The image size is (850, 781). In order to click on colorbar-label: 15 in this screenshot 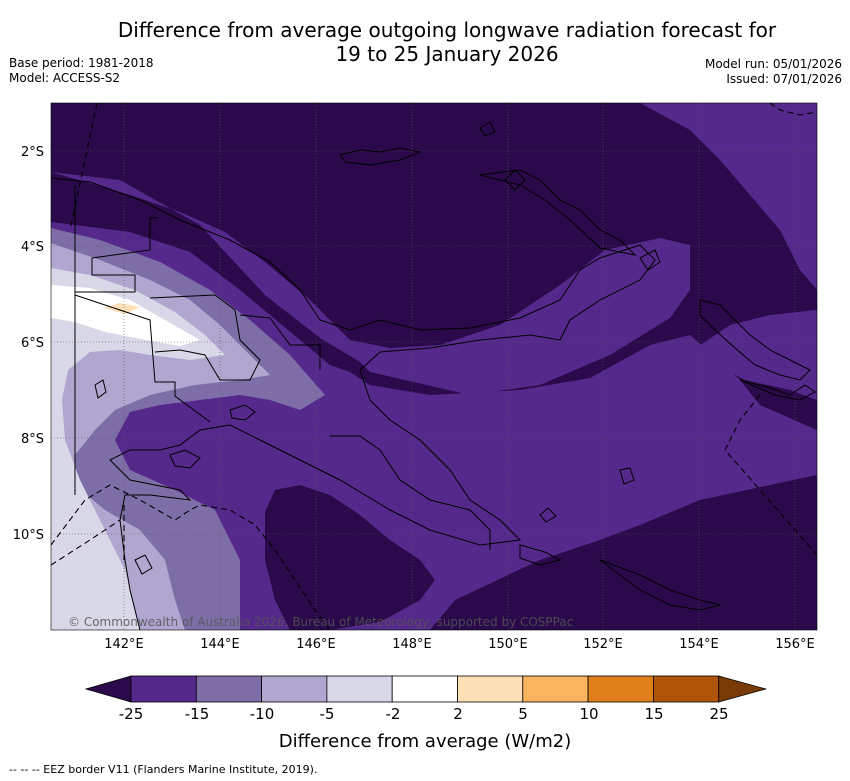, I will do `click(654, 714)`.